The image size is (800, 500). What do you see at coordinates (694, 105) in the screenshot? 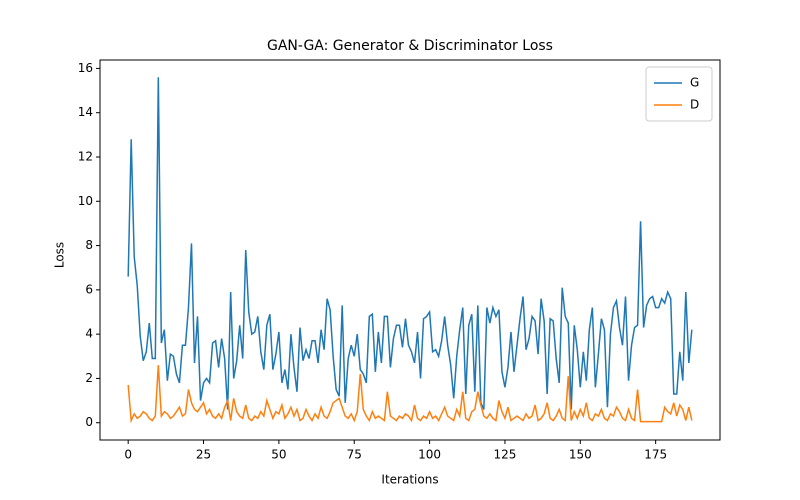
I see `legend-label: D` at bounding box center [694, 105].